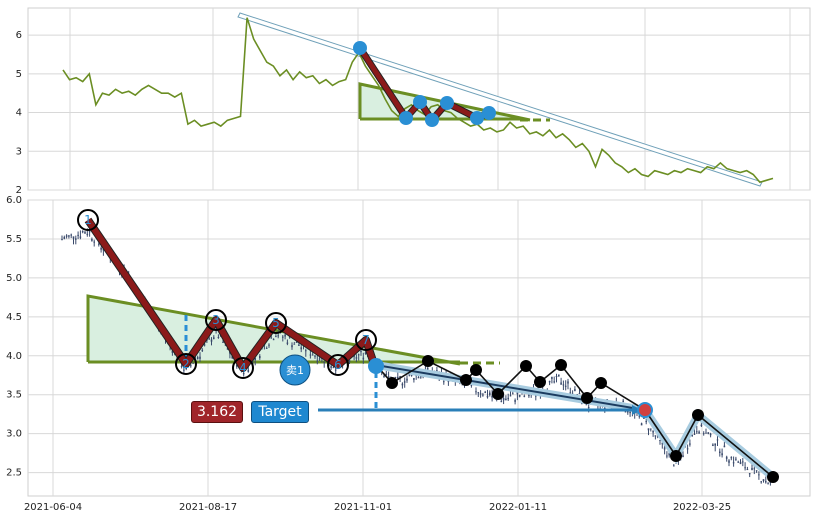 This screenshot has width=816, height=520. What do you see at coordinates (645, 410) in the screenshot?
I see `detail-target-point` at bounding box center [645, 410].